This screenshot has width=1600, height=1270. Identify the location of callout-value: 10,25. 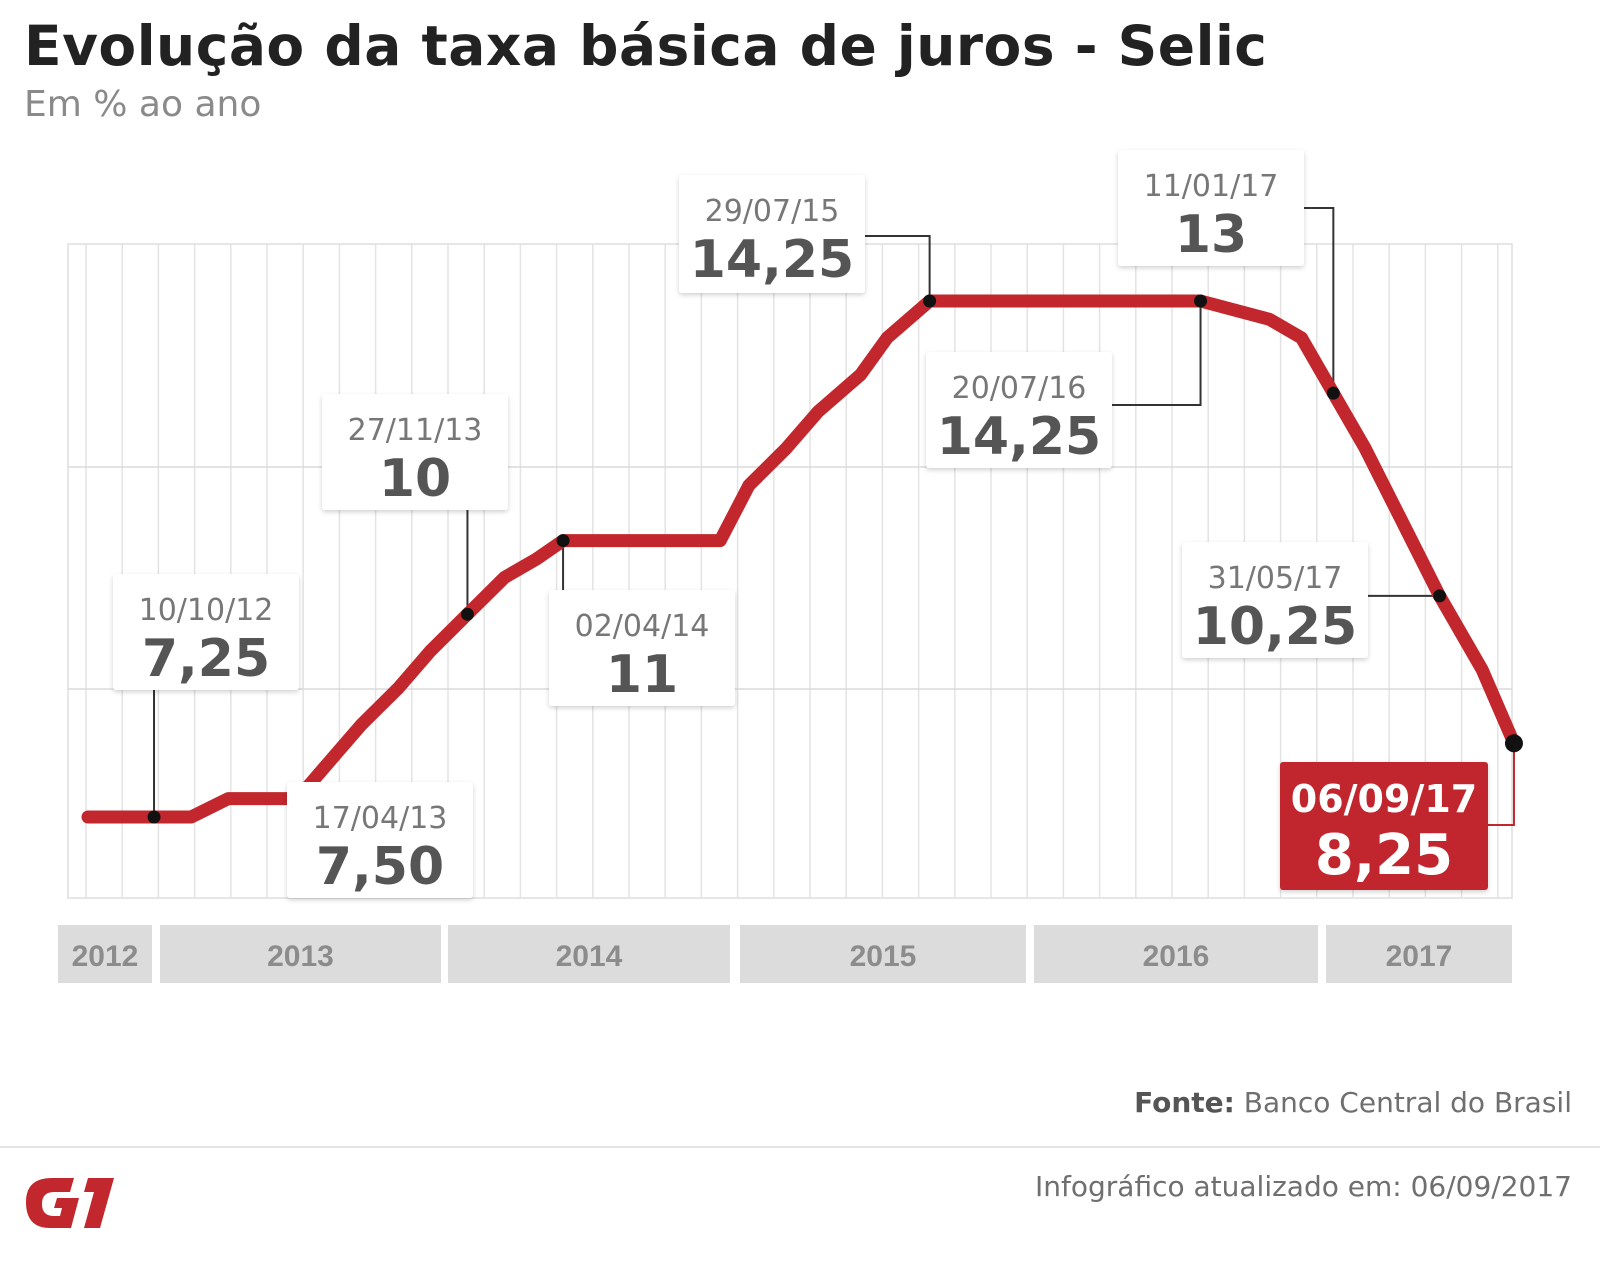
(1275, 627).